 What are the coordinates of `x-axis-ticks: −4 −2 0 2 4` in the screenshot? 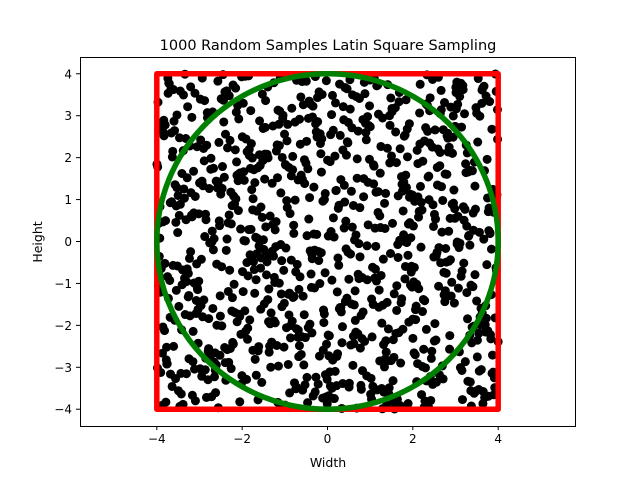 It's located at (325, 436).